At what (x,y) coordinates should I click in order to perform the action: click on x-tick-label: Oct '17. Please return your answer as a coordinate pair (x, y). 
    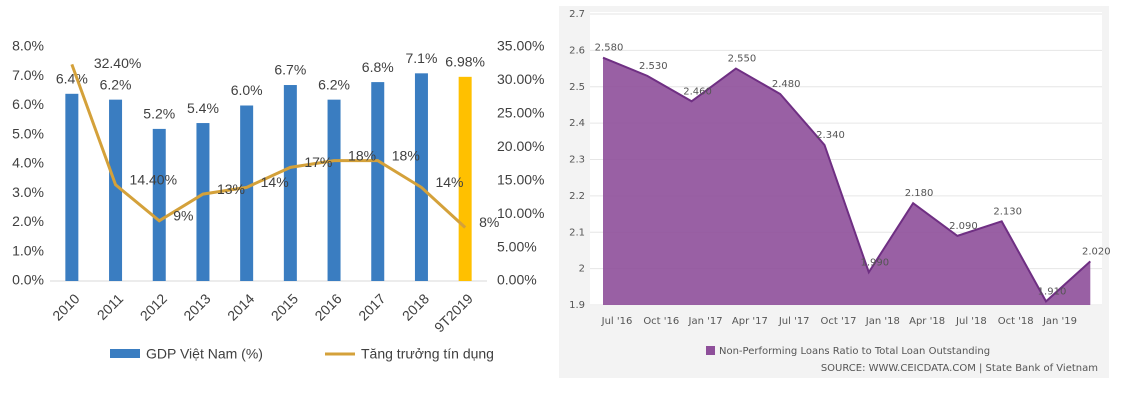
    Looking at the image, I should click on (839, 321).